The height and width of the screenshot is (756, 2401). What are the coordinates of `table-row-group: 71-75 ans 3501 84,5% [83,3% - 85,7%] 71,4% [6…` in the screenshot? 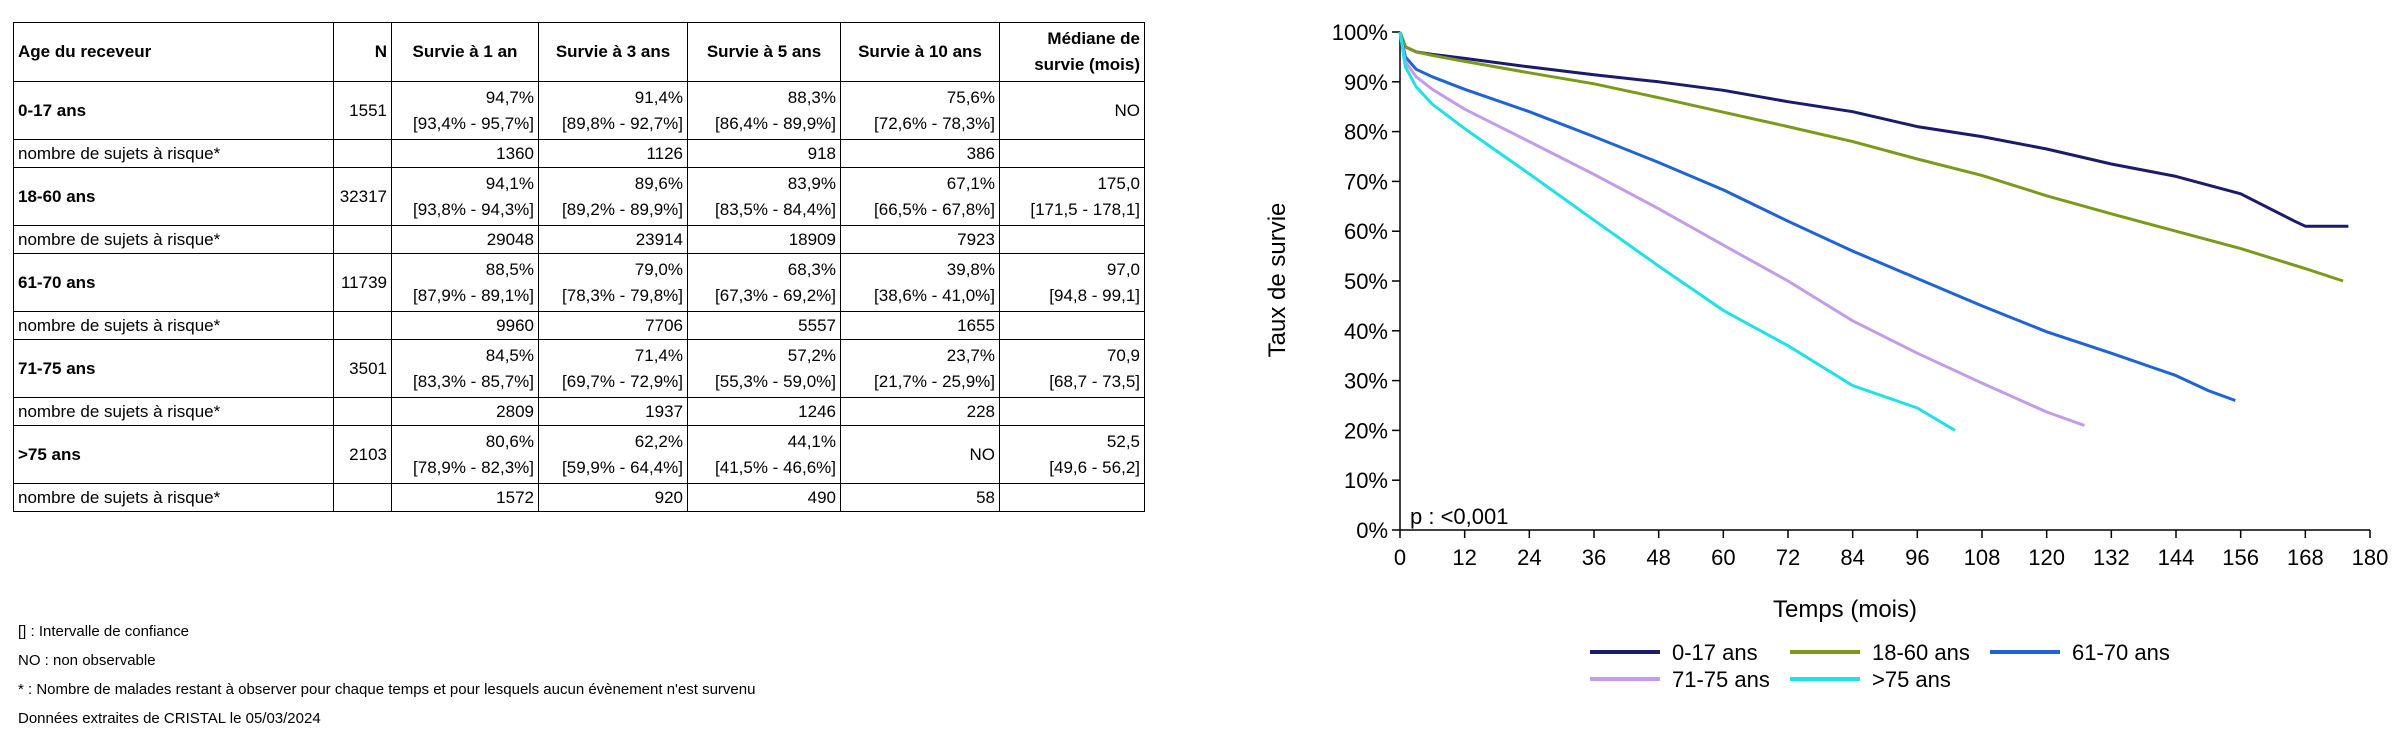 It's located at (579, 368).